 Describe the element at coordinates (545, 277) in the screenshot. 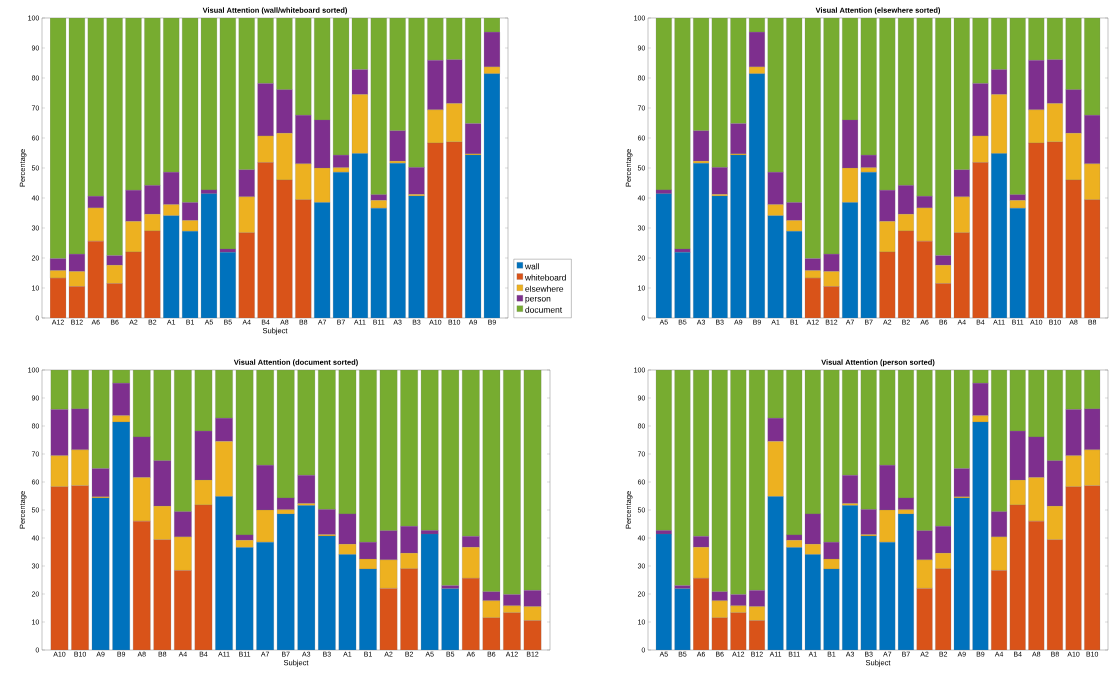

I see `legend-label: whiteboard` at that location.